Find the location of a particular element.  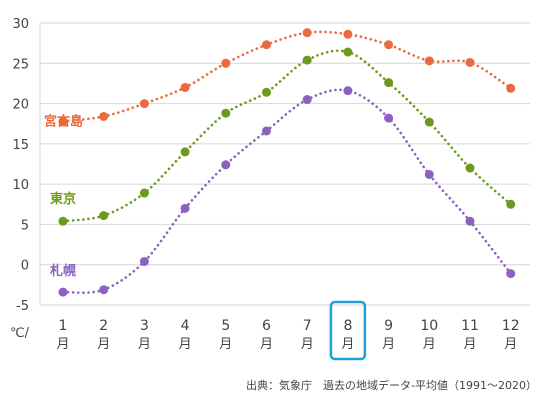

x-tick-labels: 1 月 2 月 3 月 4 月 5 月 6 月 7 月 8 月 9 月 10 月 11 月 12 月 is located at coordinates (288, 330).